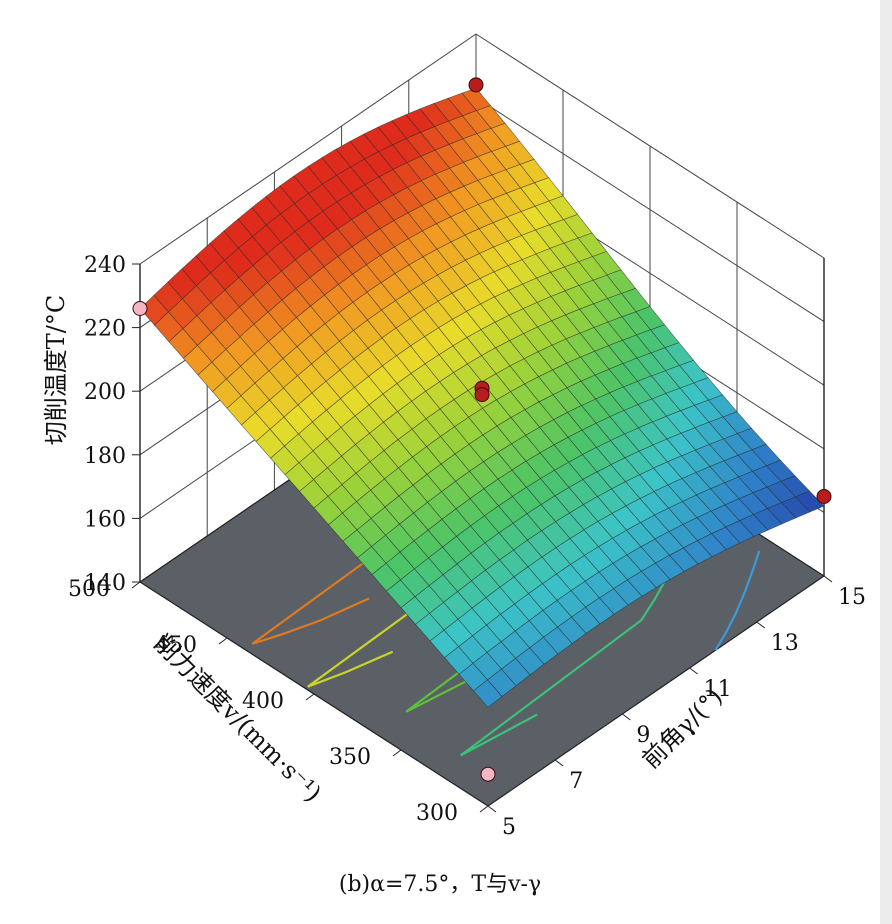  Describe the element at coordinates (89, 589) in the screenshot. I see `y-tick-label: 500` at that location.